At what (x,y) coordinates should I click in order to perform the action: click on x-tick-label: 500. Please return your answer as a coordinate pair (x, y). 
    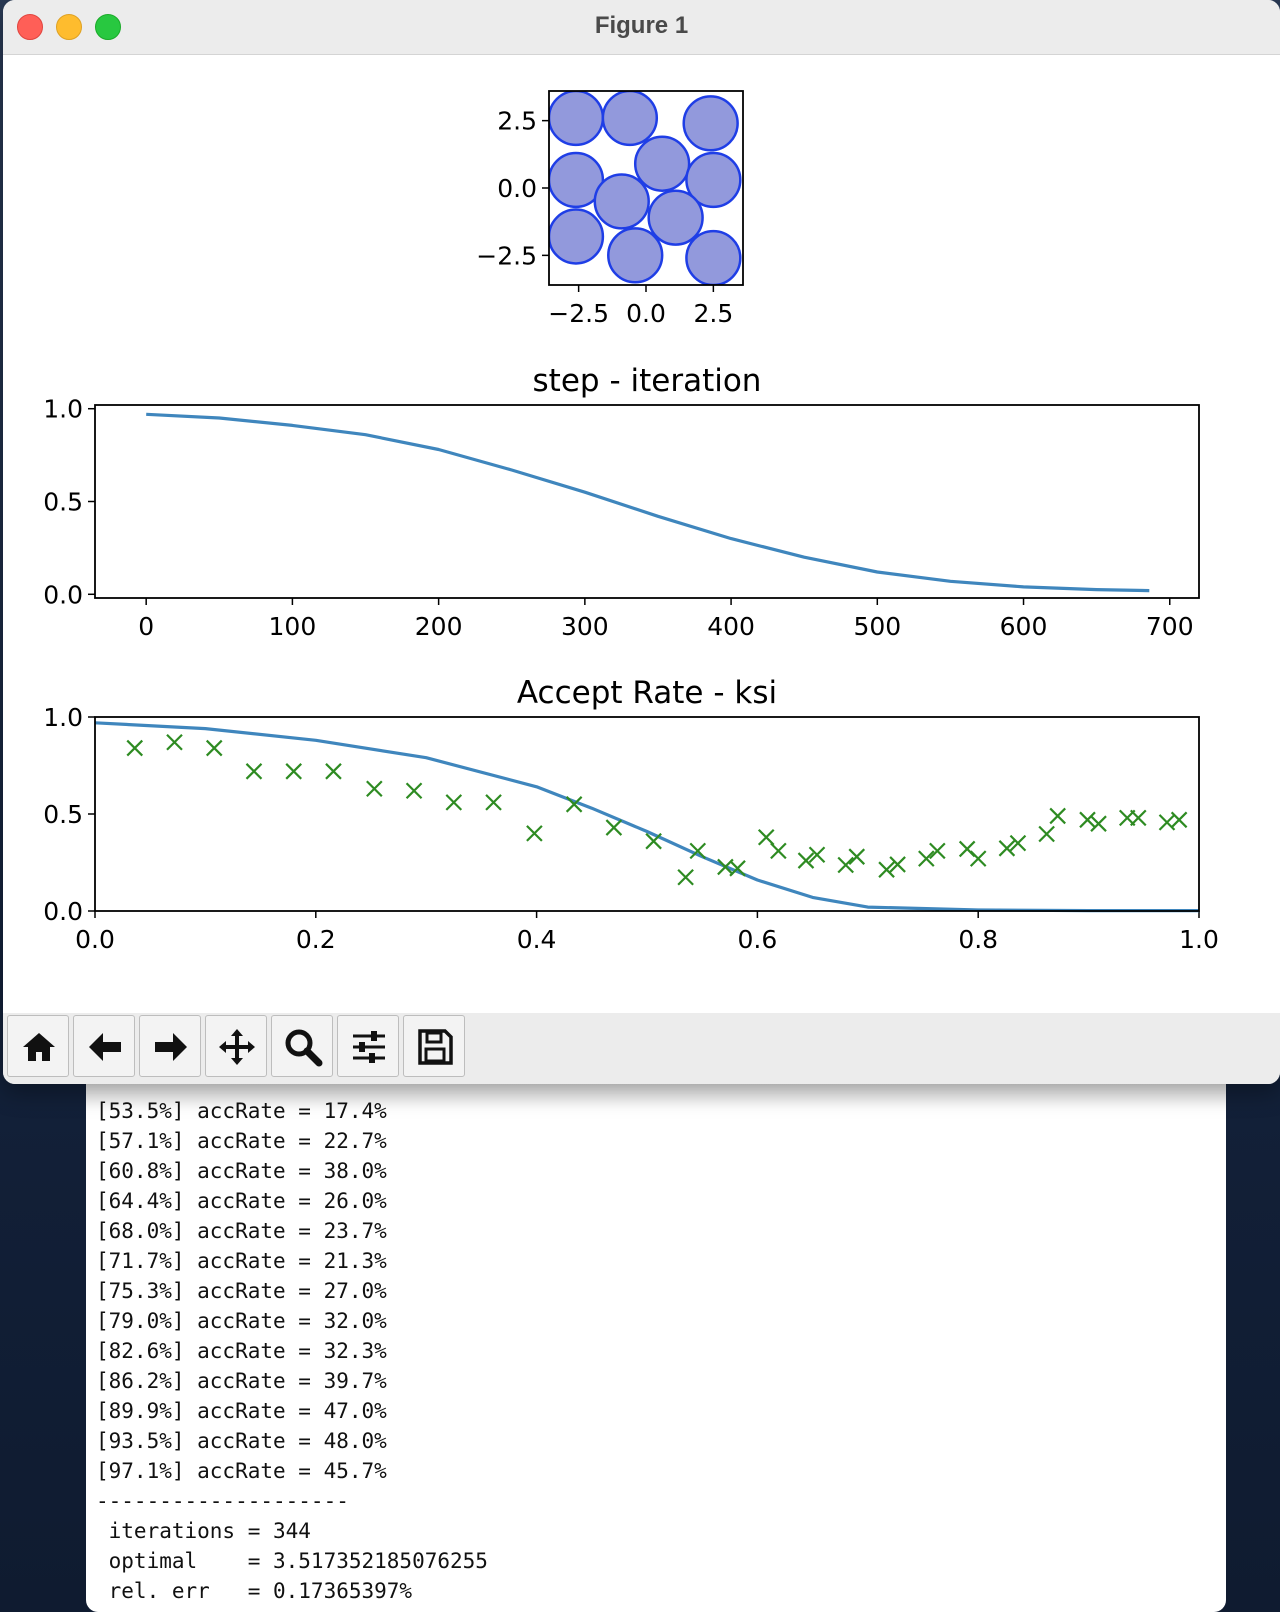
    Looking at the image, I should click on (877, 626).